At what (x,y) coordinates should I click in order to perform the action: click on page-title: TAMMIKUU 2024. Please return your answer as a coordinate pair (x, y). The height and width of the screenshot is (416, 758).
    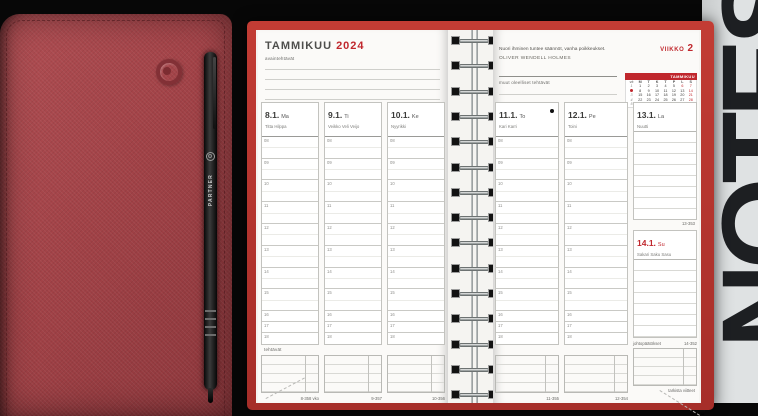
    Looking at the image, I should click on (315, 46).